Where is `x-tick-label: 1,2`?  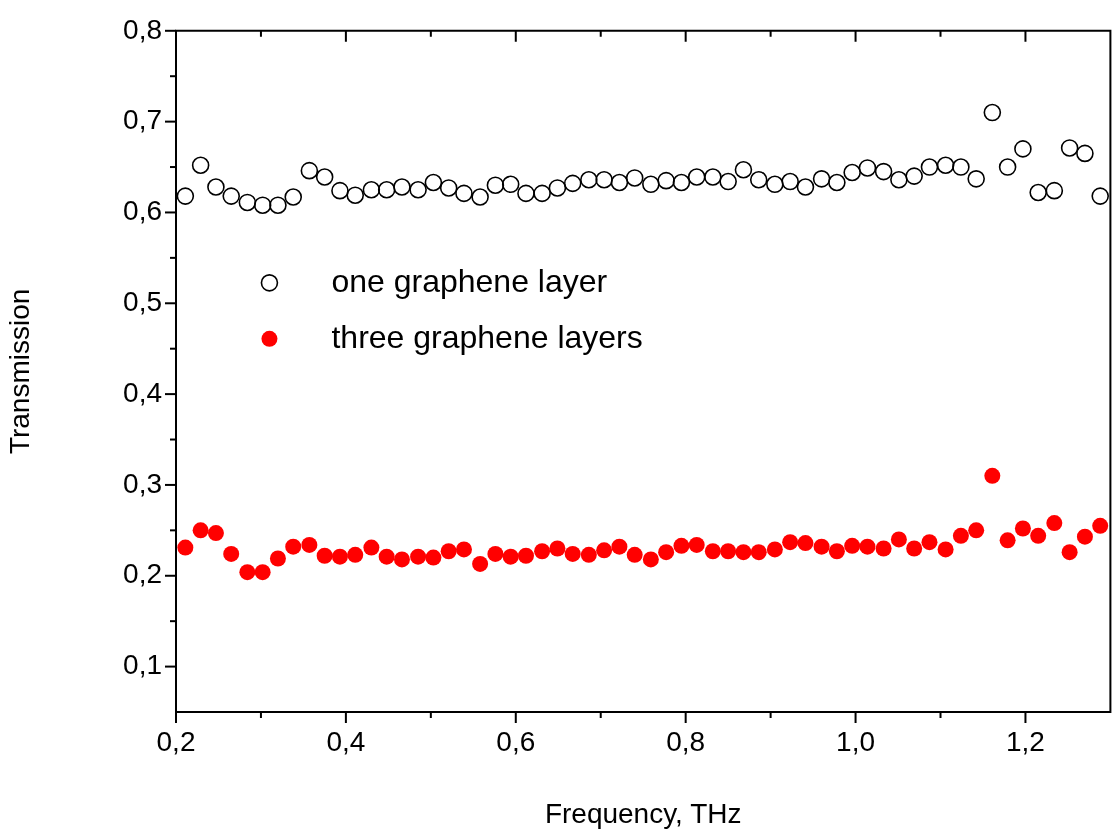
x-tick-label: 1,2 is located at coordinates (1025, 741).